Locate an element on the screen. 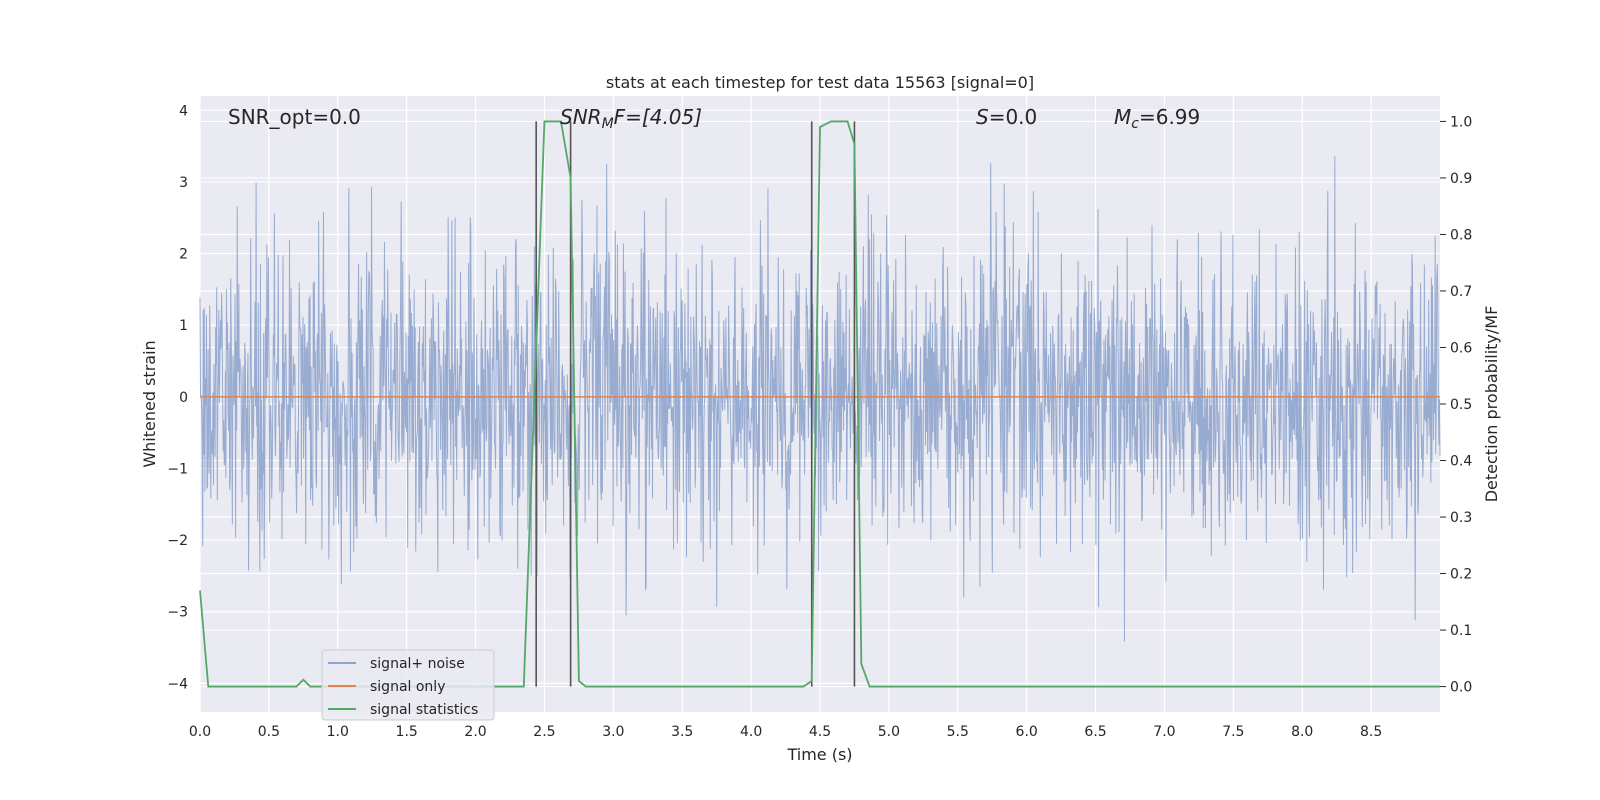  y-tick-label: 4 is located at coordinates (183, 111).